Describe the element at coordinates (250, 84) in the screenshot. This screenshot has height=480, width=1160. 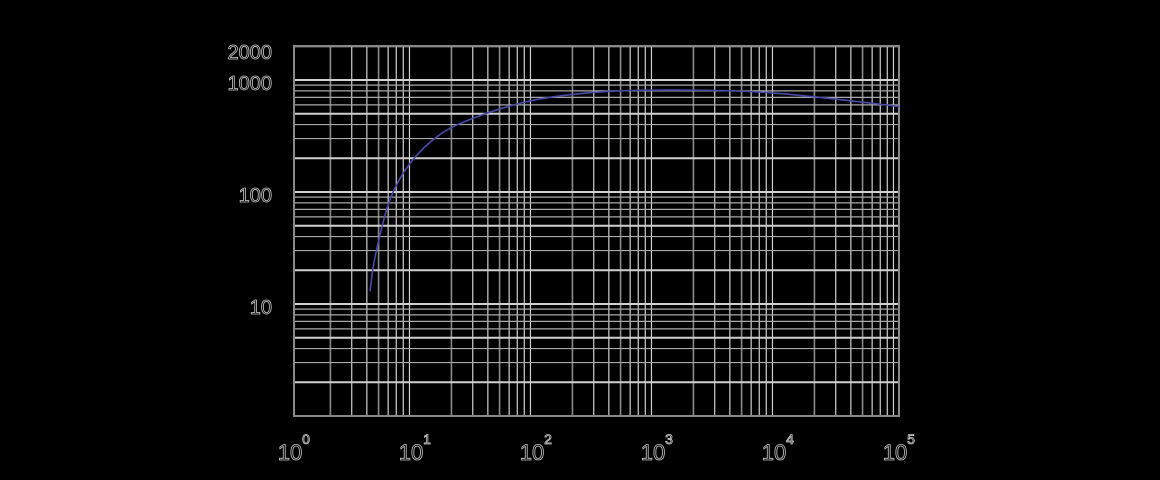
I see `y-tick-label: 1000` at that location.